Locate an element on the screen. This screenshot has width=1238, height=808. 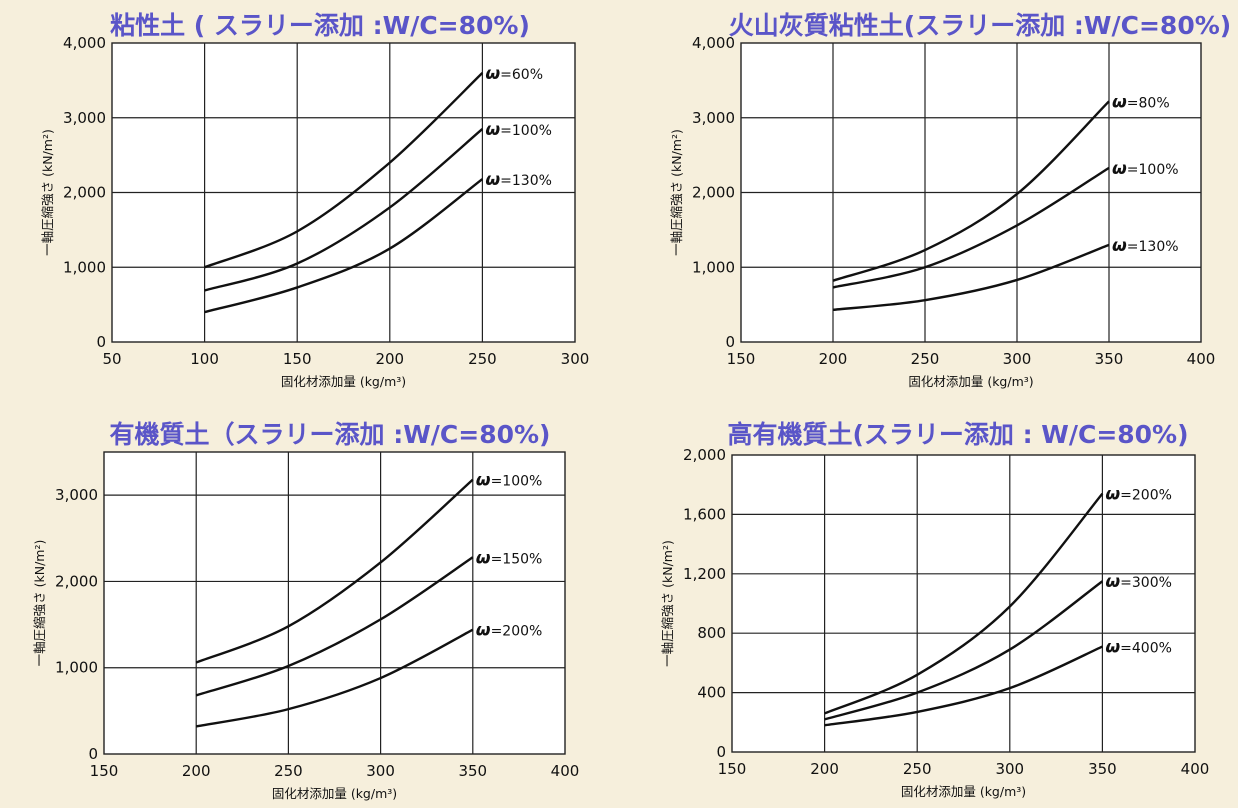
y-tick-label: 1,600 is located at coordinates (704, 514).